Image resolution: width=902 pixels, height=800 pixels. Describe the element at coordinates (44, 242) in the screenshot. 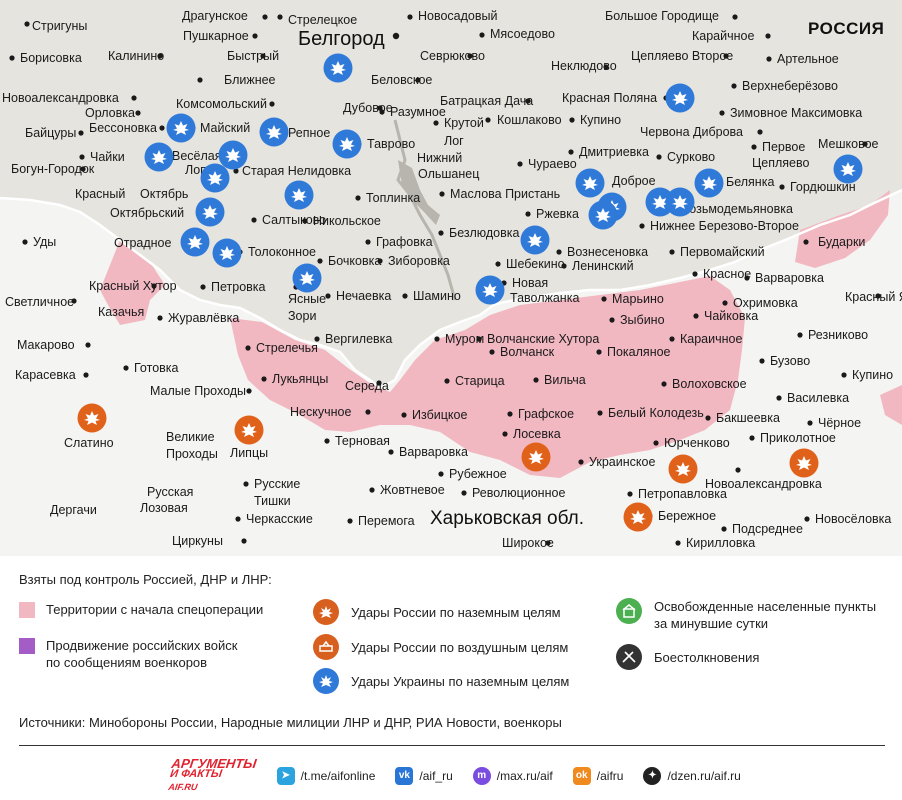

I see `settlement-label: Уды` at that location.